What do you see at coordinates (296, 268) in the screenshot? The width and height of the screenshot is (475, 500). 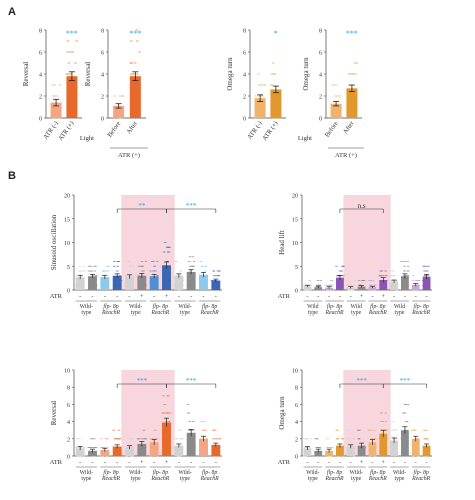 I see `b2-ytick-label: 5` at bounding box center [296, 268].